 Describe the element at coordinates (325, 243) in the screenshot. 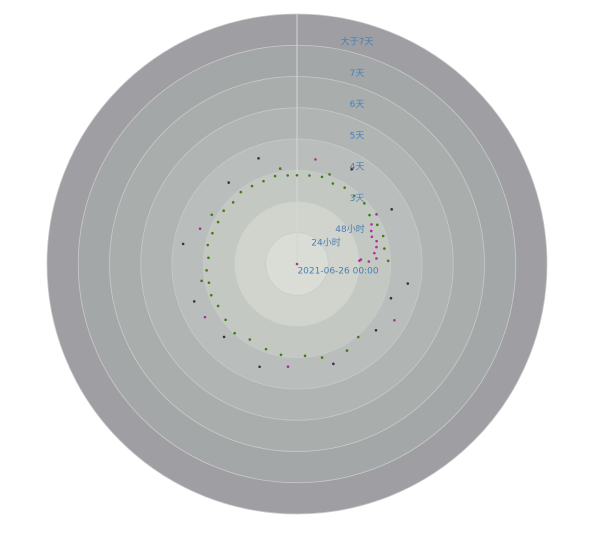

I see `r-tick-label: 24小时` at that location.